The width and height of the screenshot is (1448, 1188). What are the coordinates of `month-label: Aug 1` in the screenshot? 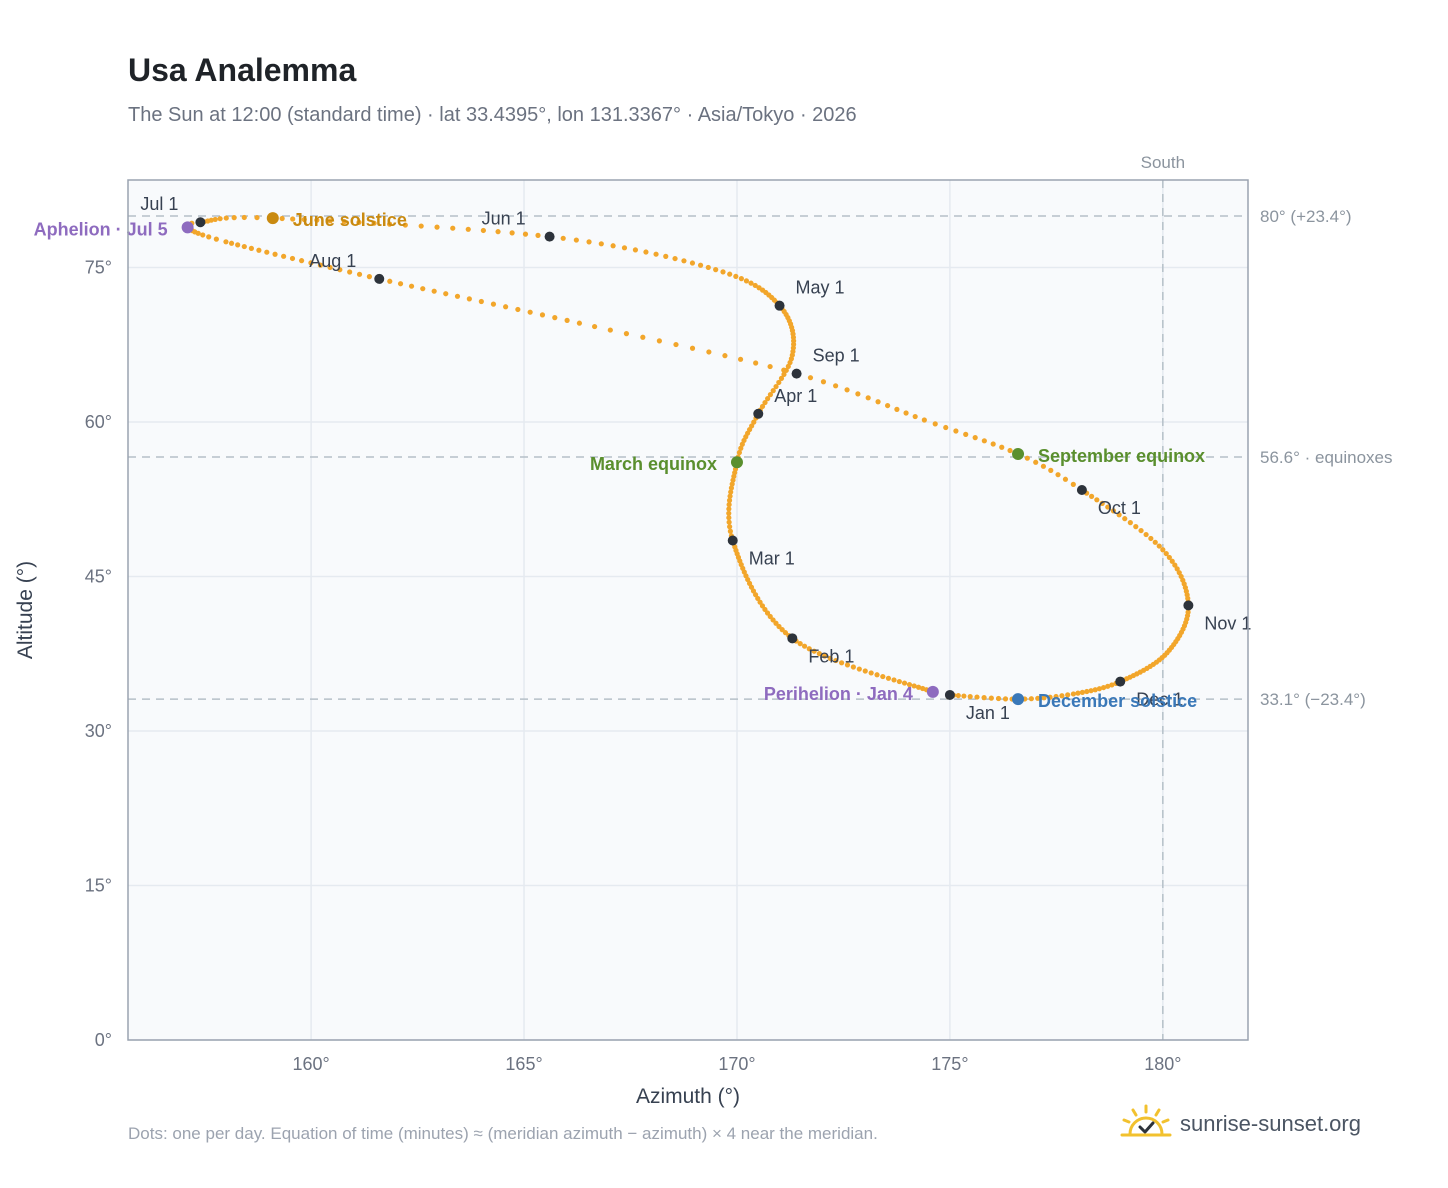 It's located at (332, 261).